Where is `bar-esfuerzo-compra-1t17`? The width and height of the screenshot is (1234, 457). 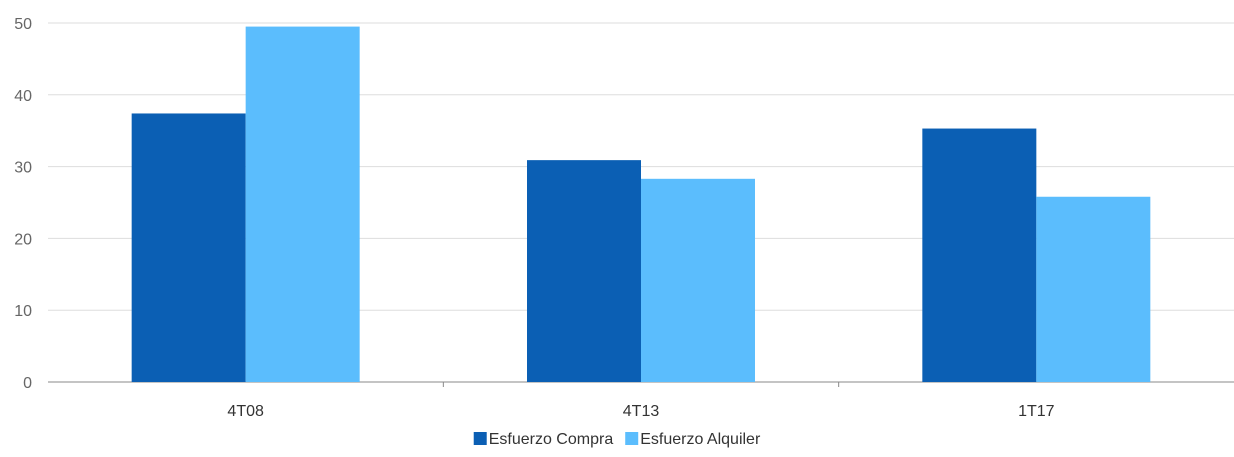
bar-esfuerzo-compra-1t17 is located at coordinates (979, 255).